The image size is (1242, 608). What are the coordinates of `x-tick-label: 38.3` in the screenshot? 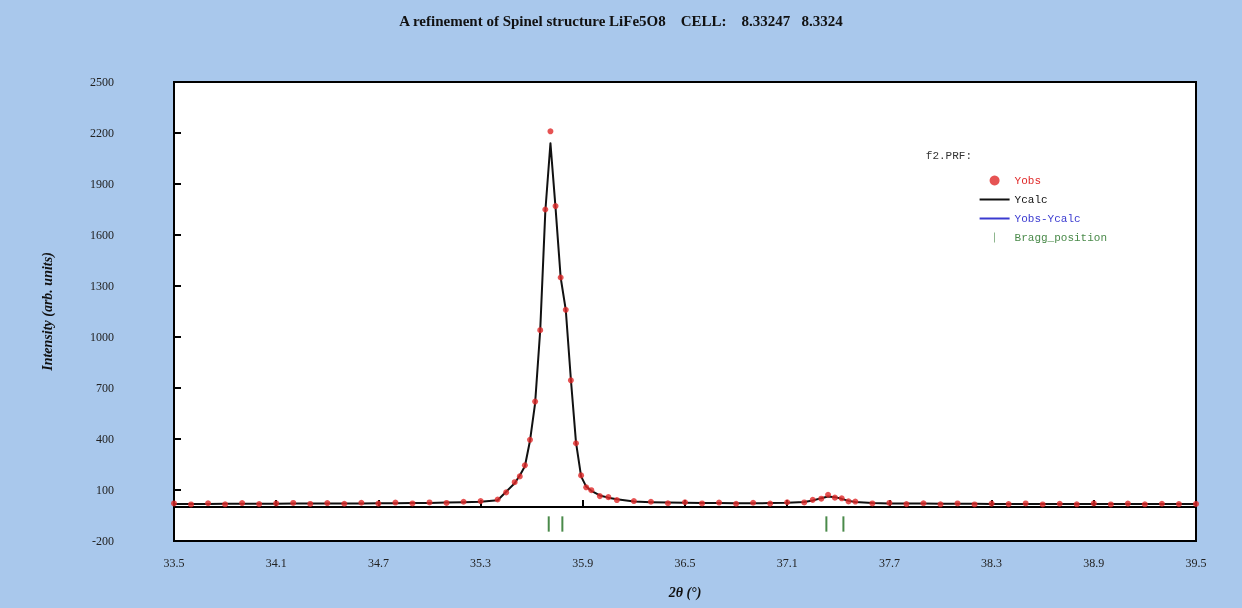 It's located at (992, 563).